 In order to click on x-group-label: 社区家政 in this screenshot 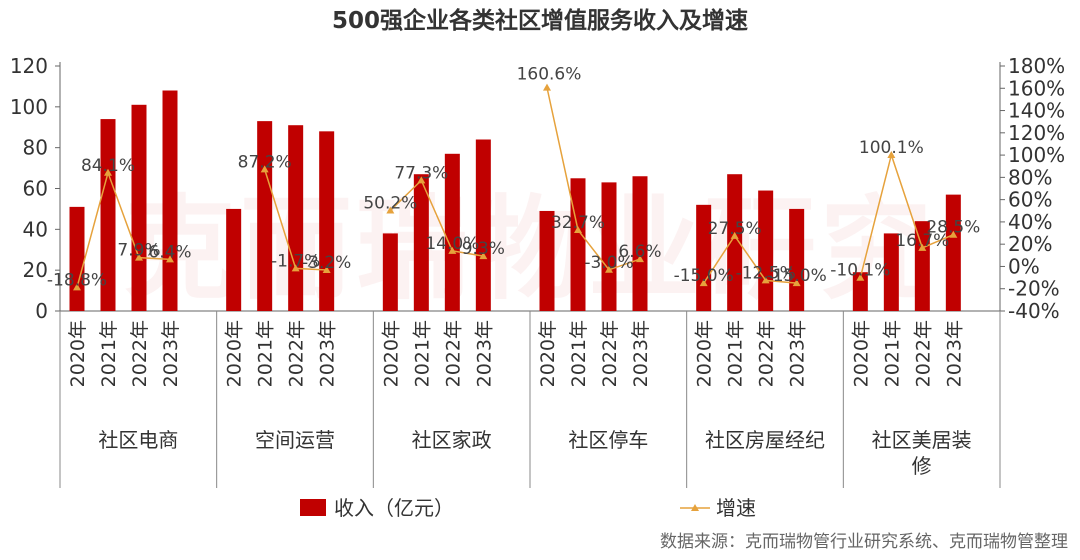, I will do `click(452, 440)`.